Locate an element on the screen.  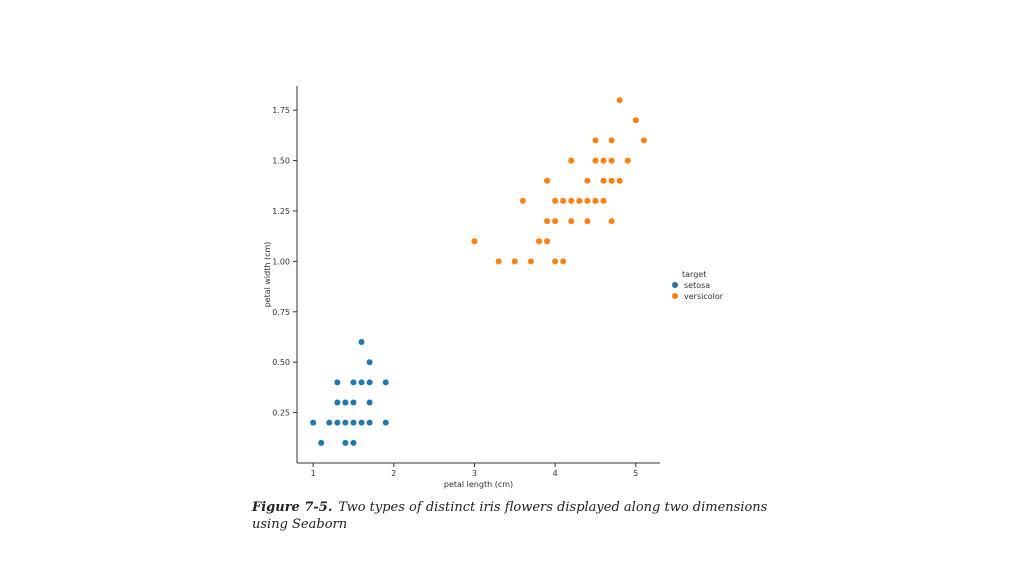
x-tick-label: 3 is located at coordinates (474, 473).